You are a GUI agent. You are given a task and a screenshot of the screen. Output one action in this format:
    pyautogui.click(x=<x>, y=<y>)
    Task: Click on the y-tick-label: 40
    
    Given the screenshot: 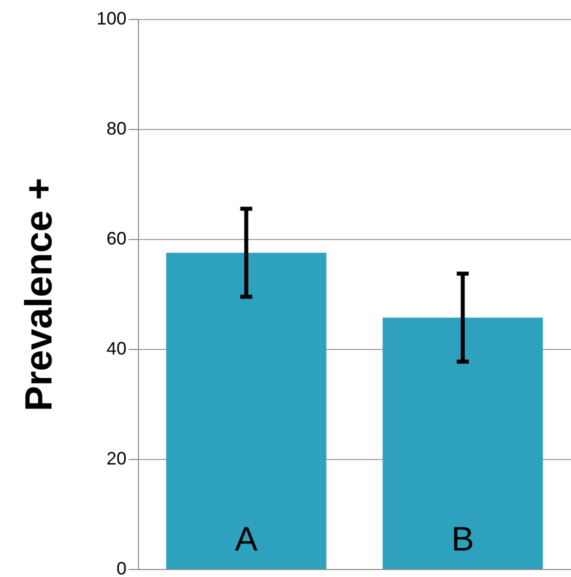 What is the action you would take?
    pyautogui.click(x=116, y=348)
    